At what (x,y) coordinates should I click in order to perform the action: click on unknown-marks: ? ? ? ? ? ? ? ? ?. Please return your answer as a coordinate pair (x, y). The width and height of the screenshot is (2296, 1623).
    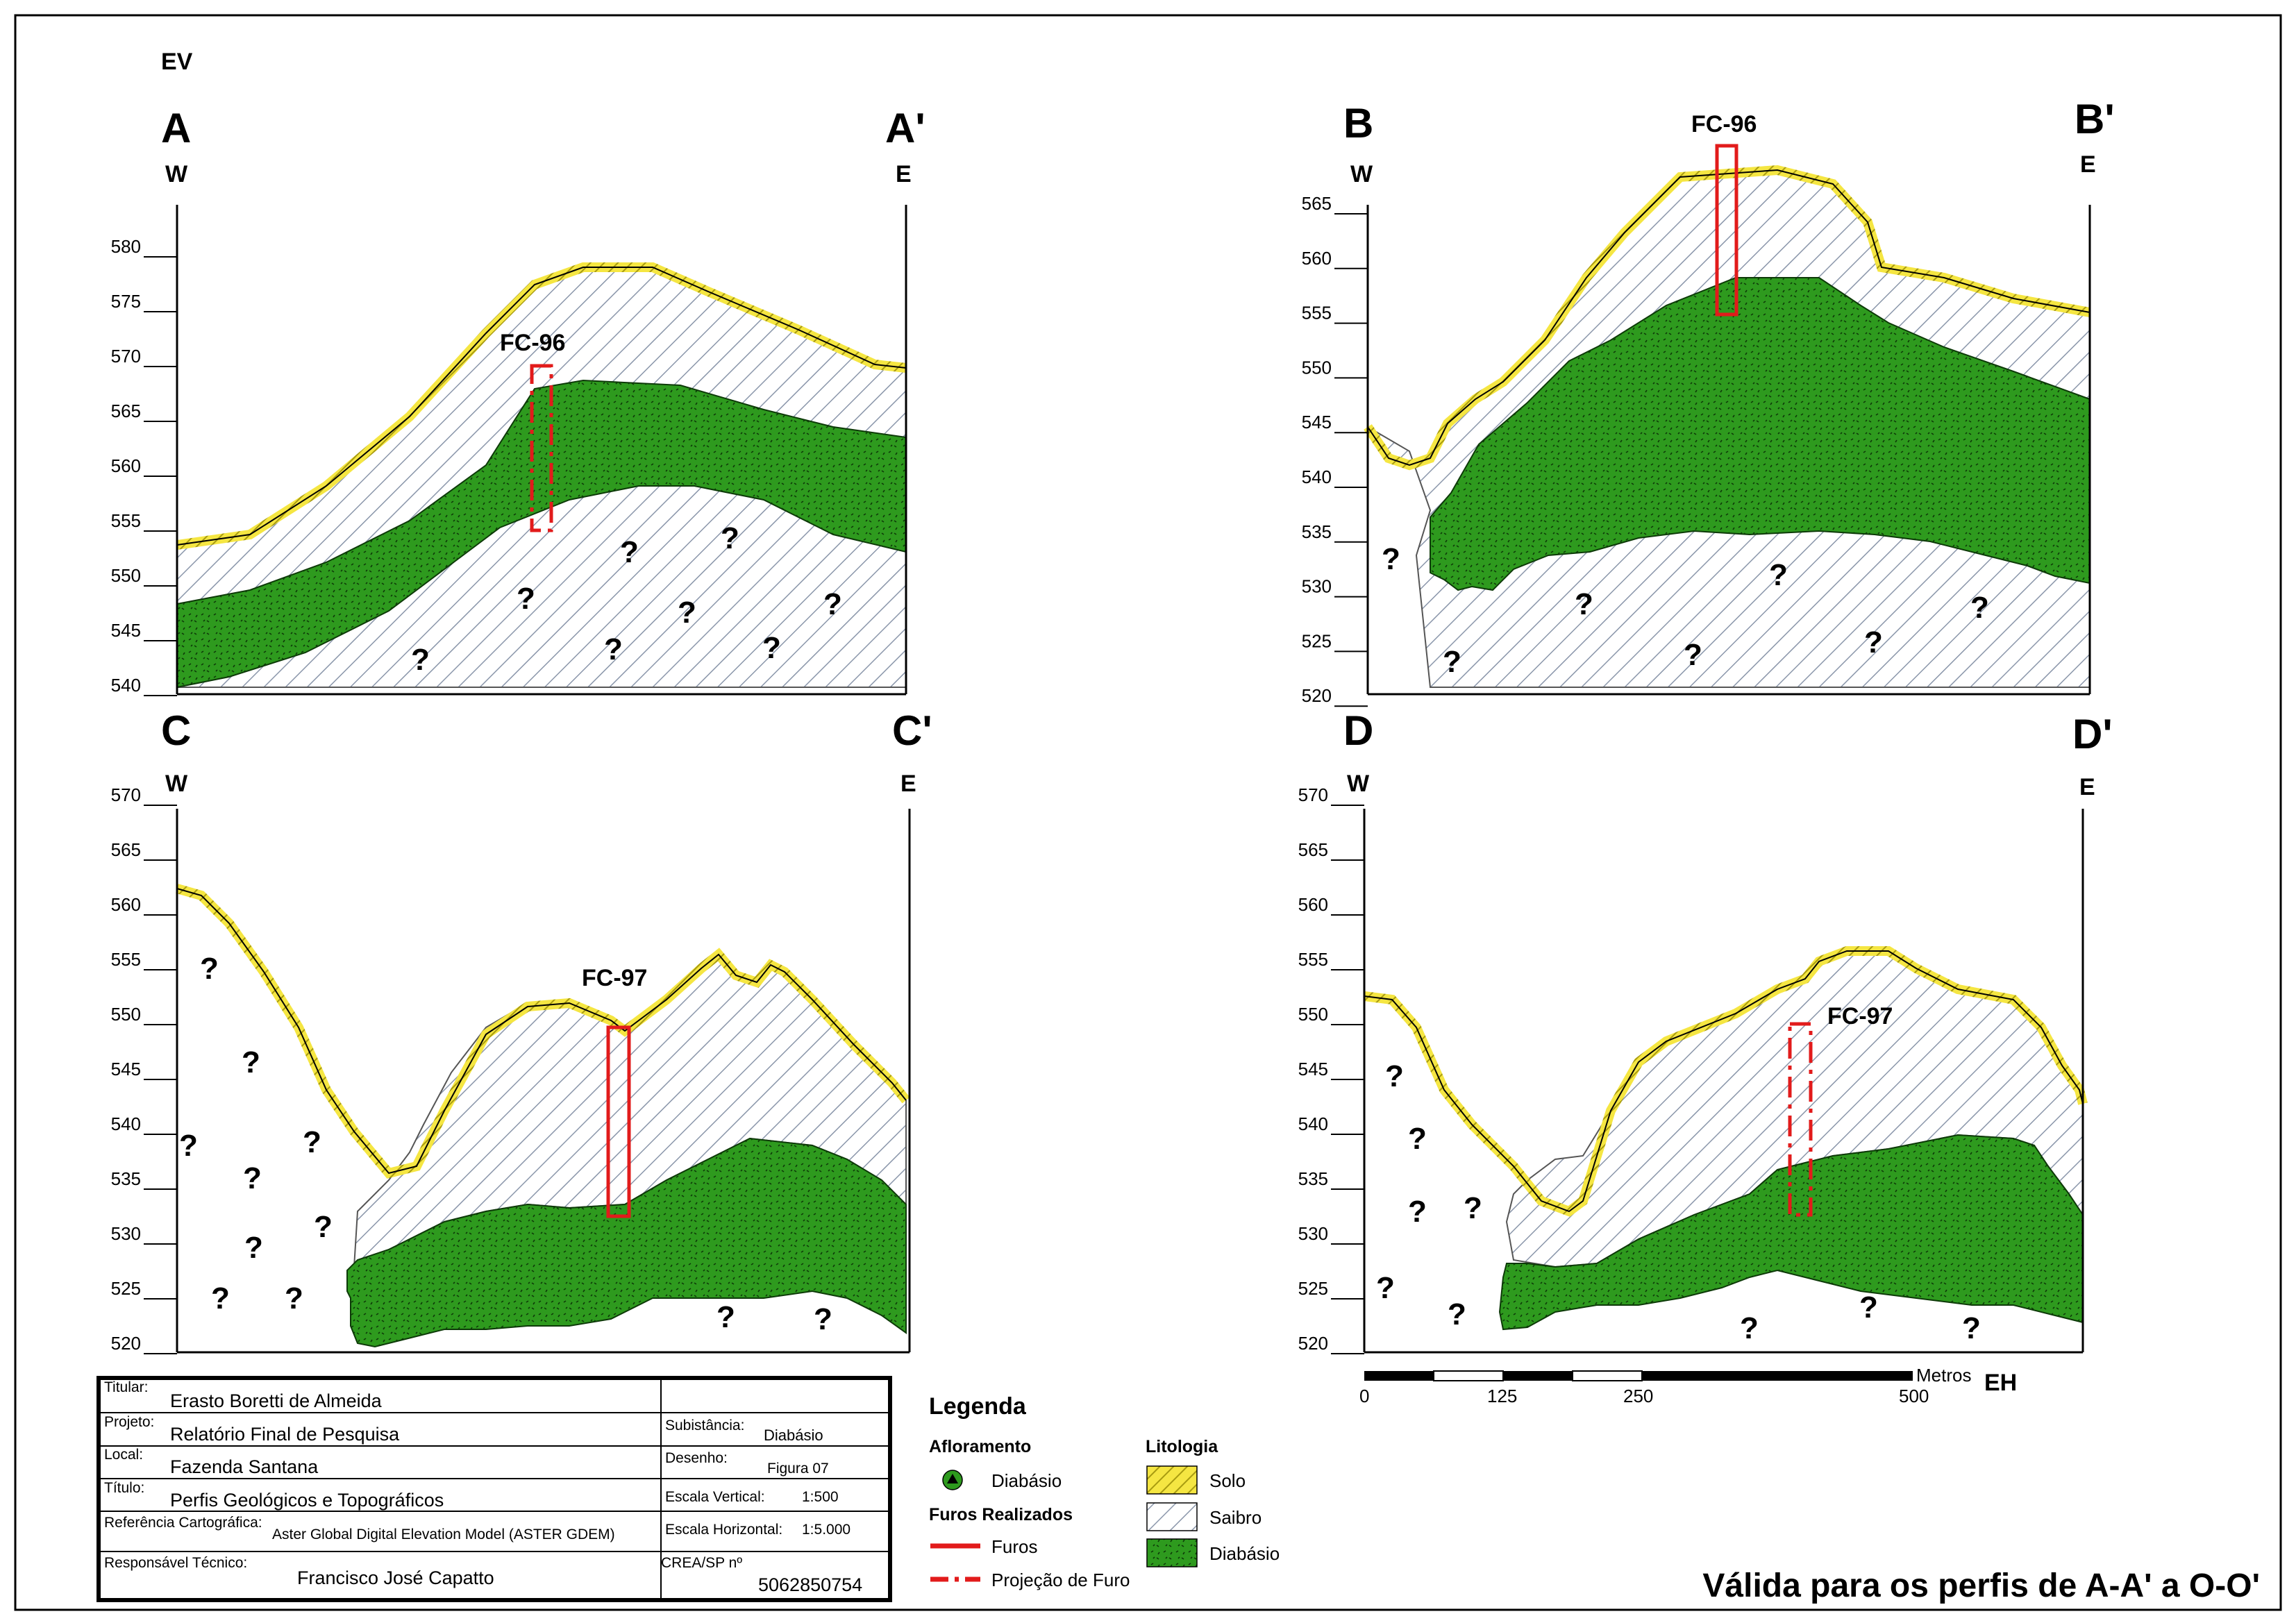
    Looking at the image, I should click on (1678, 1202).